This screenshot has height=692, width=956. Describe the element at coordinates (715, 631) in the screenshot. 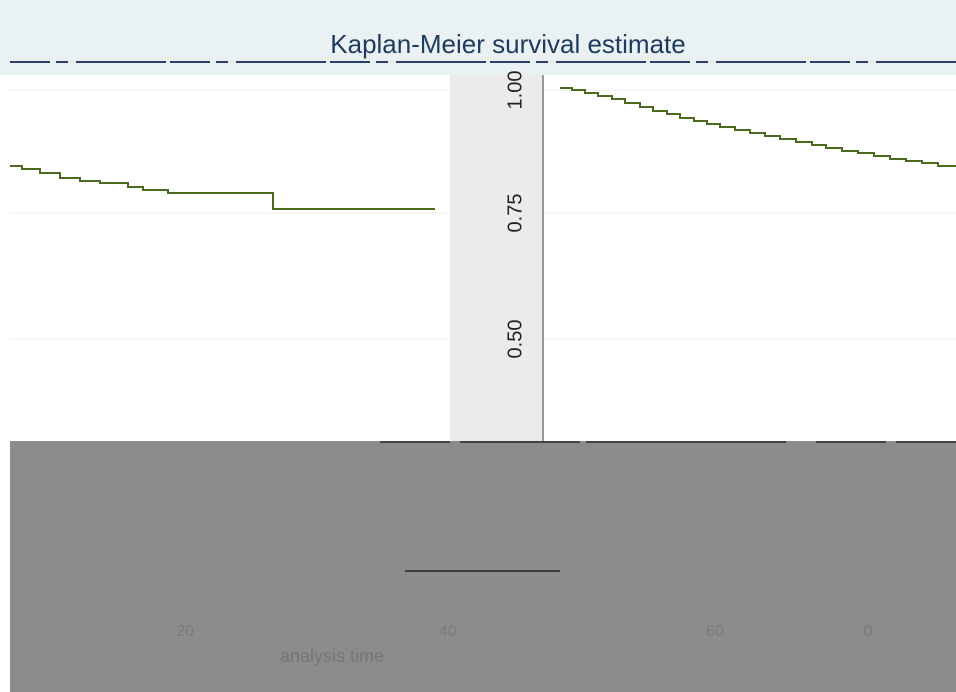

I see `x-tick-label: 60` at that location.